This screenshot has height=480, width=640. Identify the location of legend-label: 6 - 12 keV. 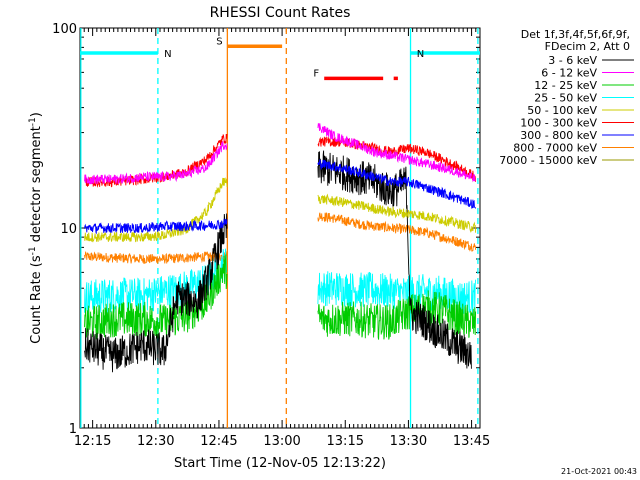
(569, 73).